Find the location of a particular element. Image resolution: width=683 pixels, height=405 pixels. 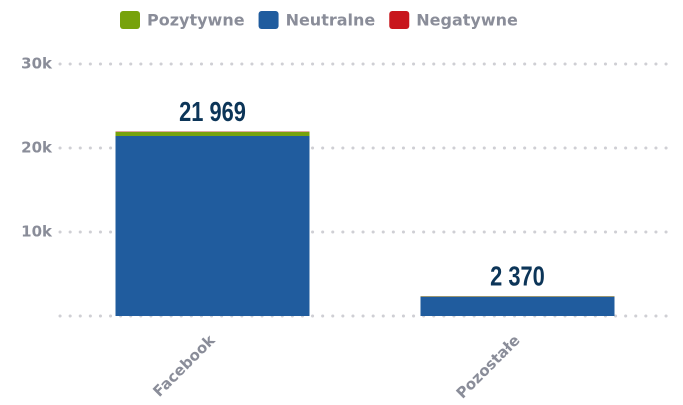

legend-label: Pozytywne is located at coordinates (196, 20).